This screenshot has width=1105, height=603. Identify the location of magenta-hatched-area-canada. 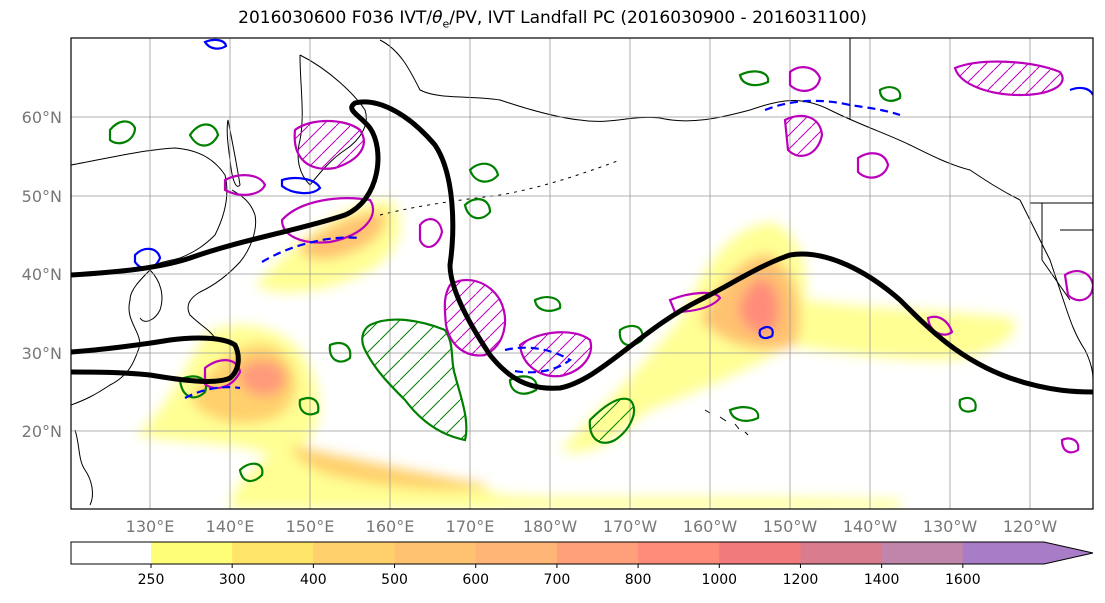
(1008, 78).